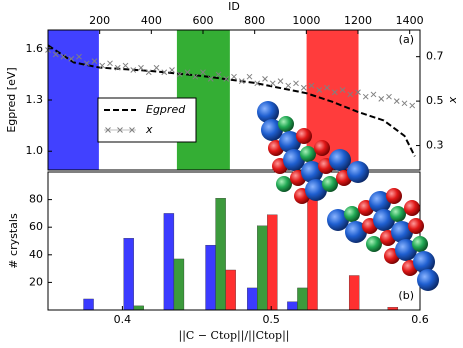 This screenshot has height=348, width=463. I want to click on y-tick-label: 1.0, so click(35, 150).